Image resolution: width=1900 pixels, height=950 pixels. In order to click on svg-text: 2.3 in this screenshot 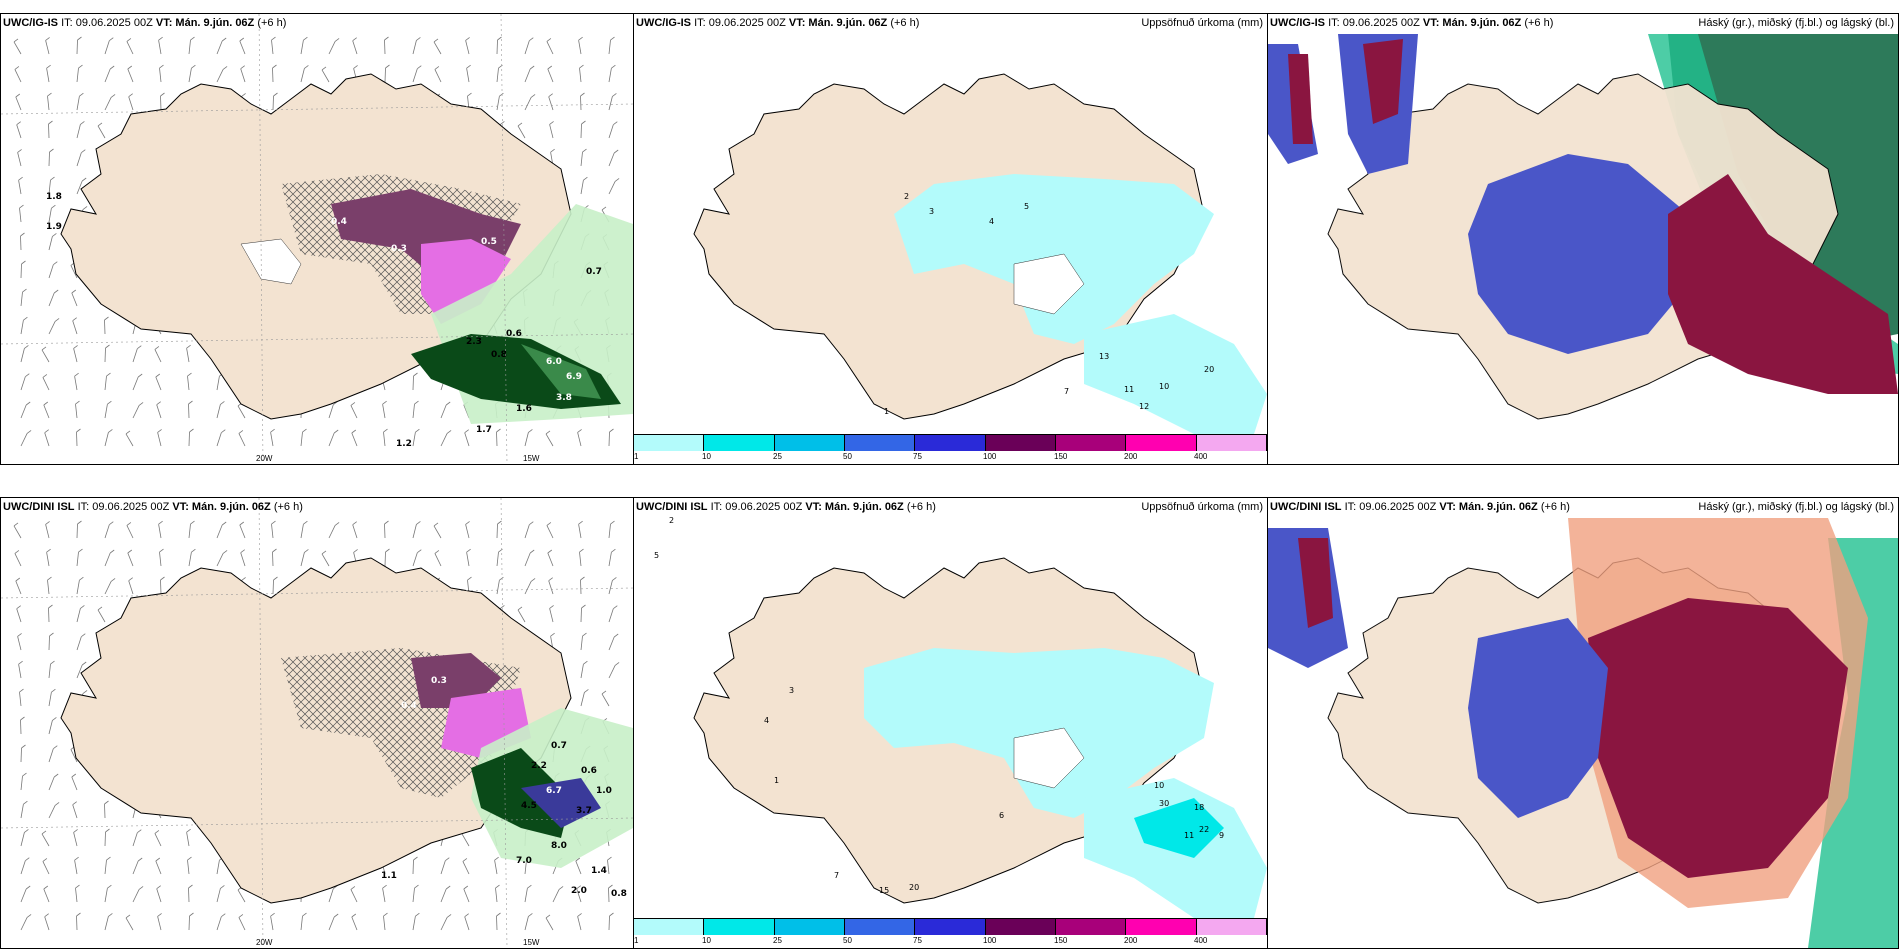, I will do `click(474, 342)`.